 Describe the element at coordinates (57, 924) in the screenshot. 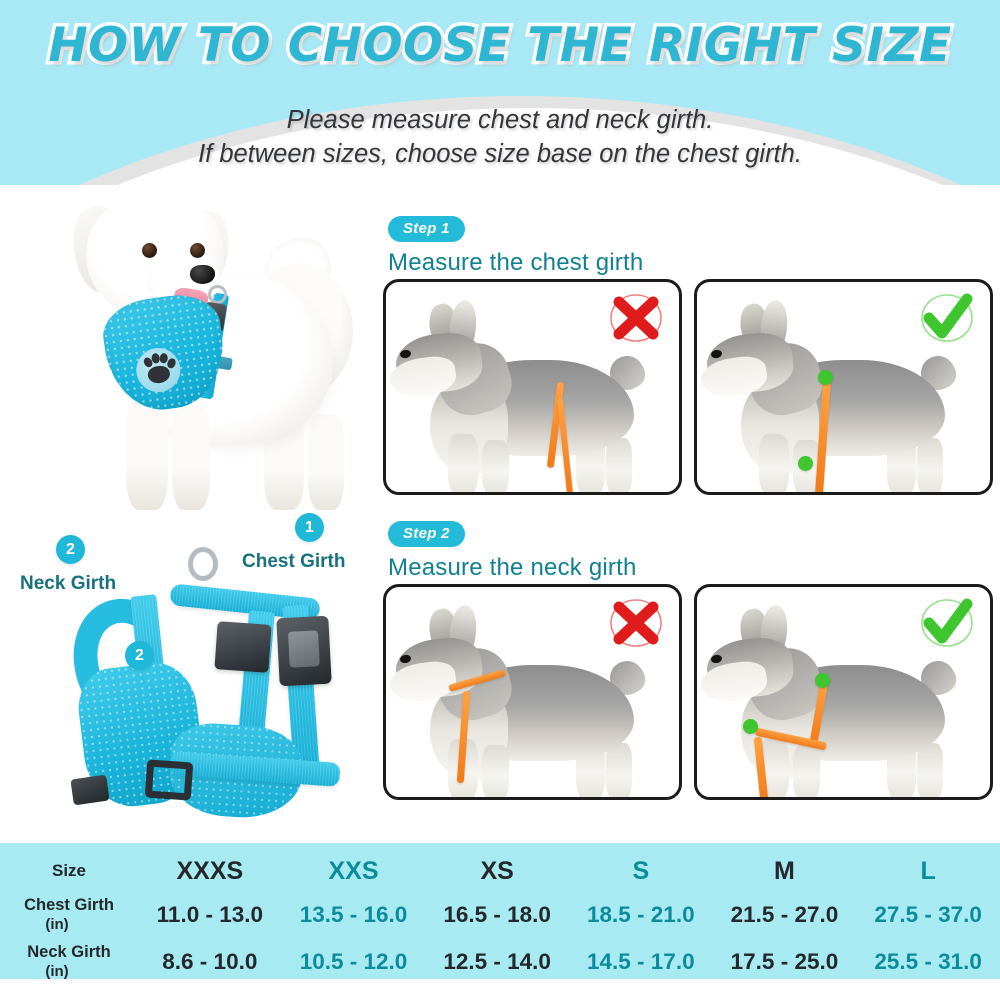

I see `row-label-chest-unit: (in)` at that location.